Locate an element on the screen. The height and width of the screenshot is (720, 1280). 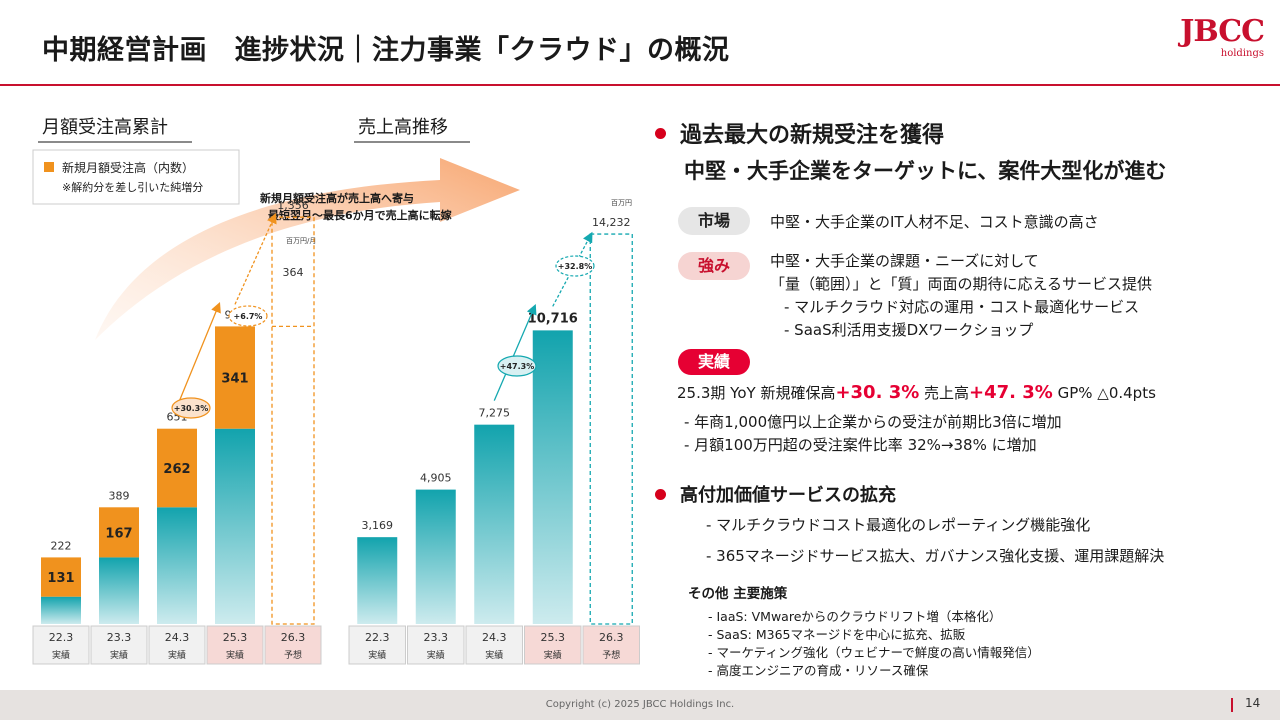
page-title: 中期経営計画 進捗状況｜注力事業「クラウド」の概況 is located at coordinates (386, 50).